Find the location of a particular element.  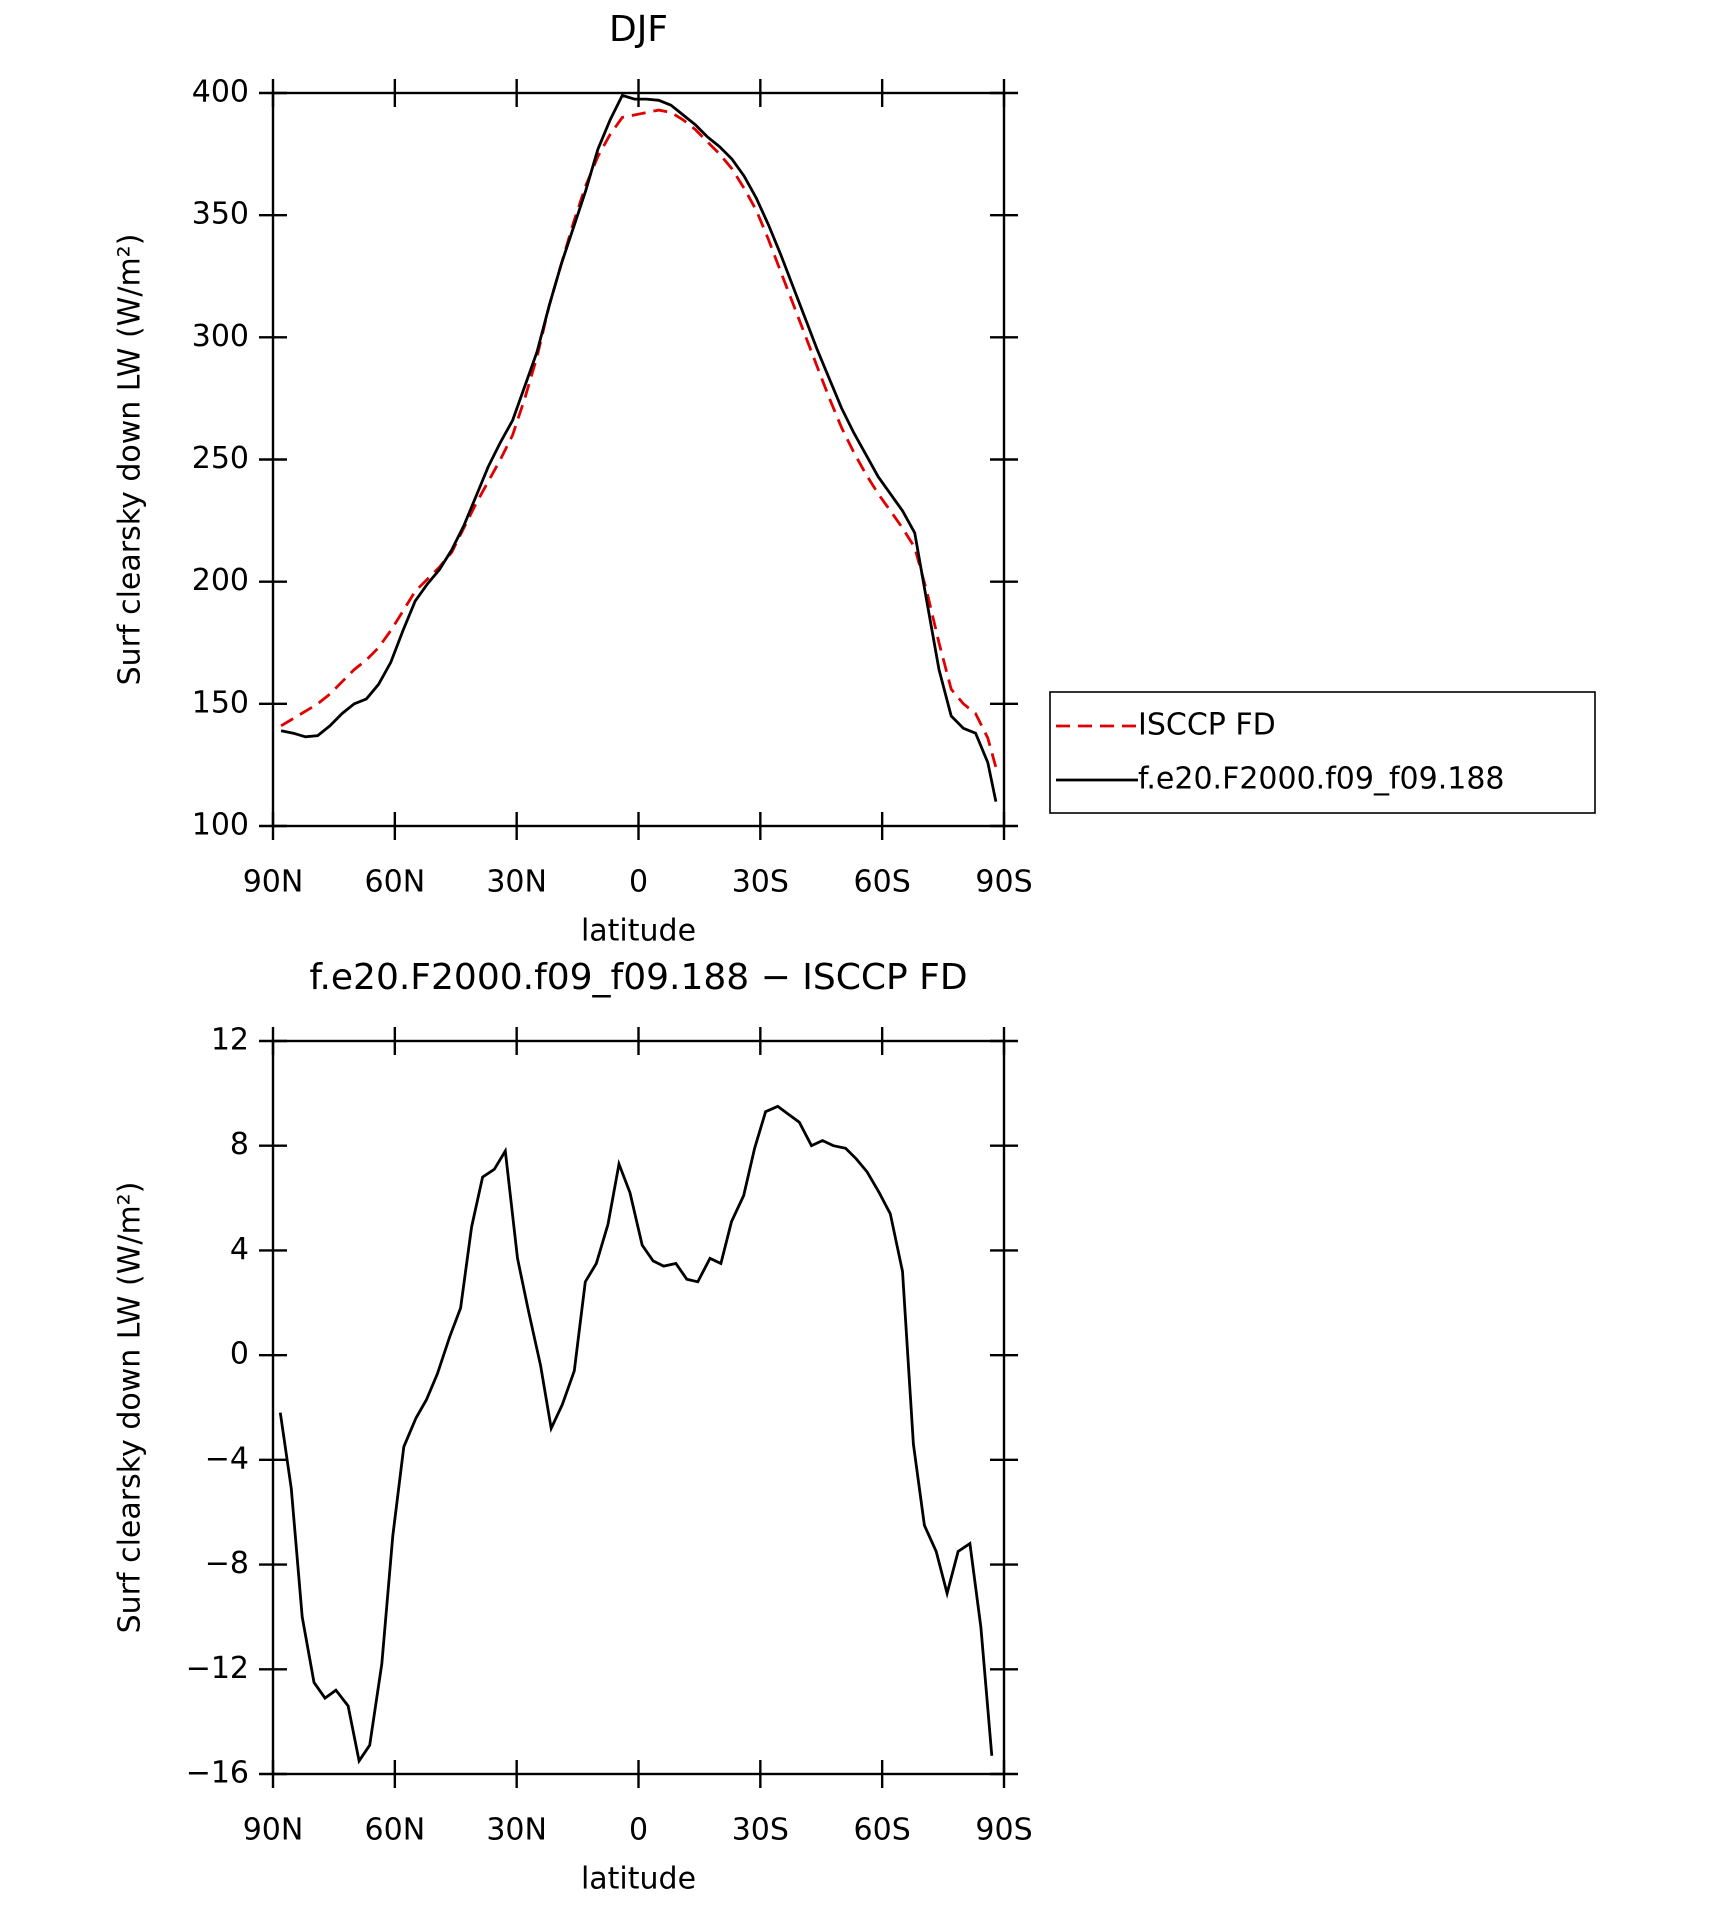

y-tick-label: 0 is located at coordinates (239, 1354).